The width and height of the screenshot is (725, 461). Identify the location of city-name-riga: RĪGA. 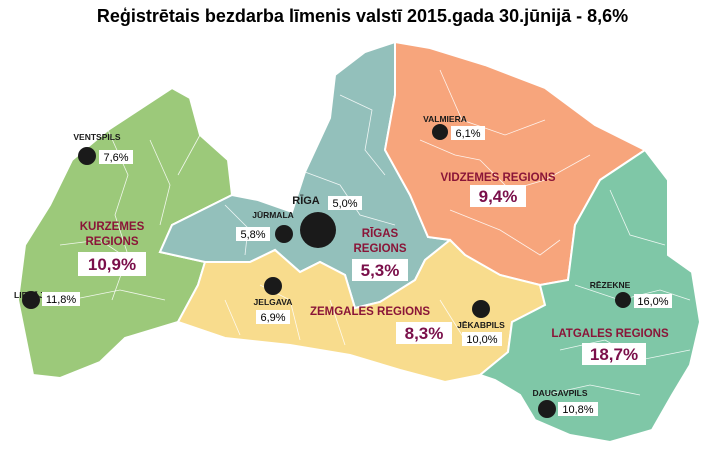
(306, 201).